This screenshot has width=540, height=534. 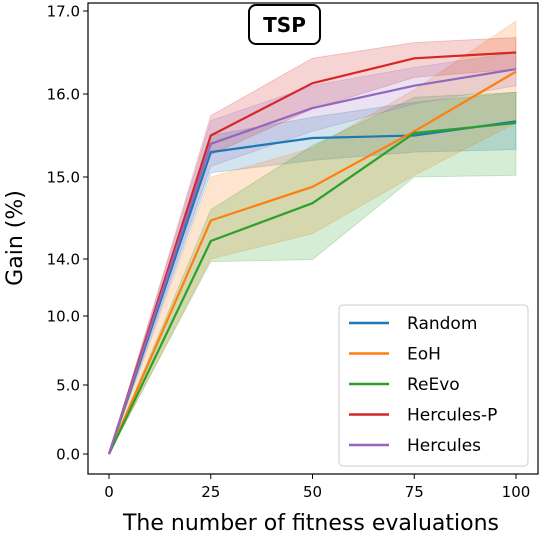 What do you see at coordinates (63, 260) in the screenshot?
I see `y-tick-label: 14.0` at bounding box center [63, 260].